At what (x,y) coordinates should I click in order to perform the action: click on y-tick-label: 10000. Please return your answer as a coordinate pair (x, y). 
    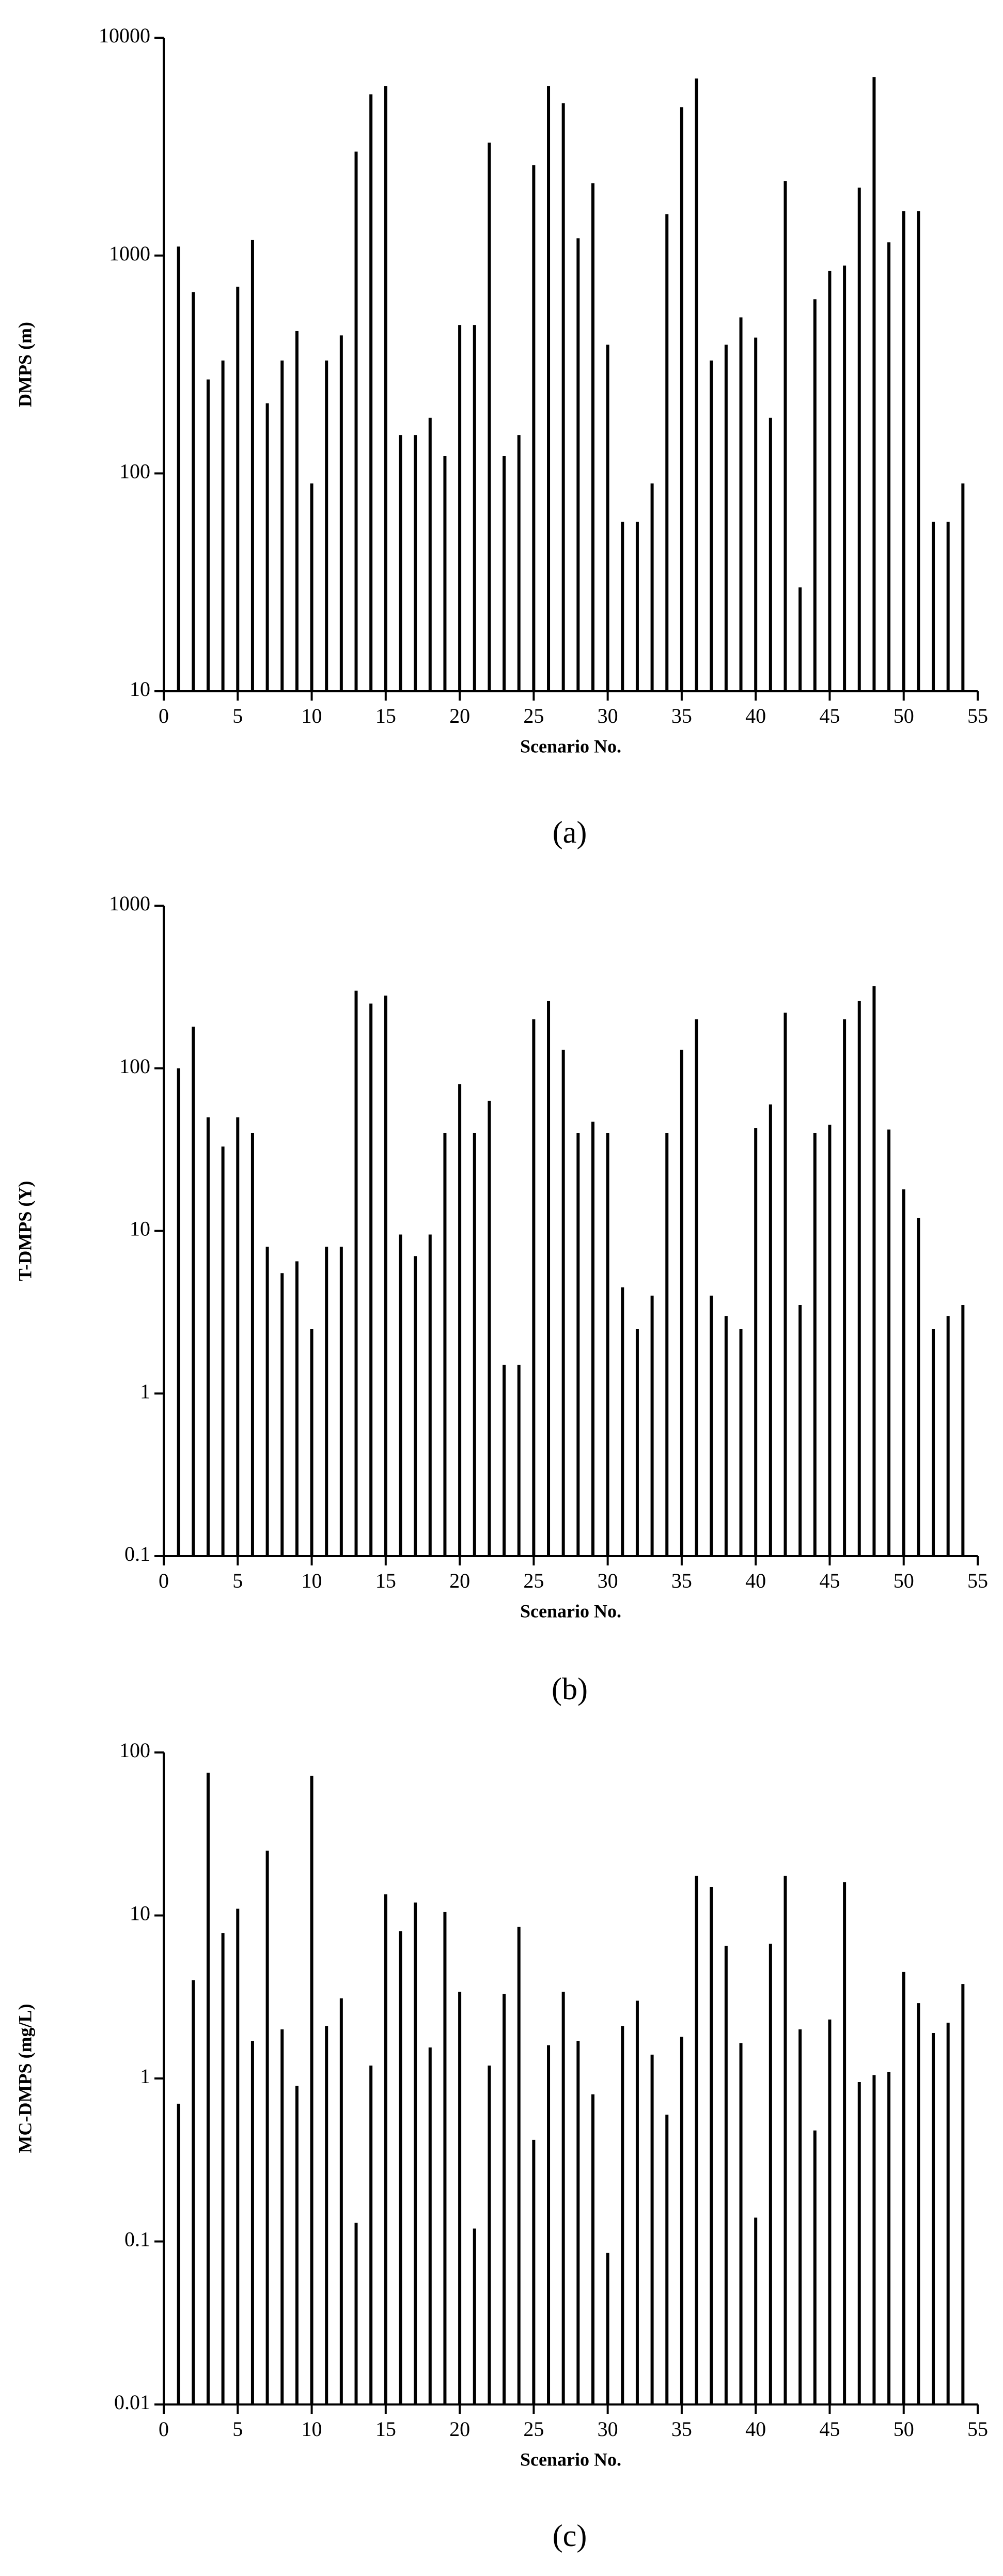
    Looking at the image, I should click on (124, 35).